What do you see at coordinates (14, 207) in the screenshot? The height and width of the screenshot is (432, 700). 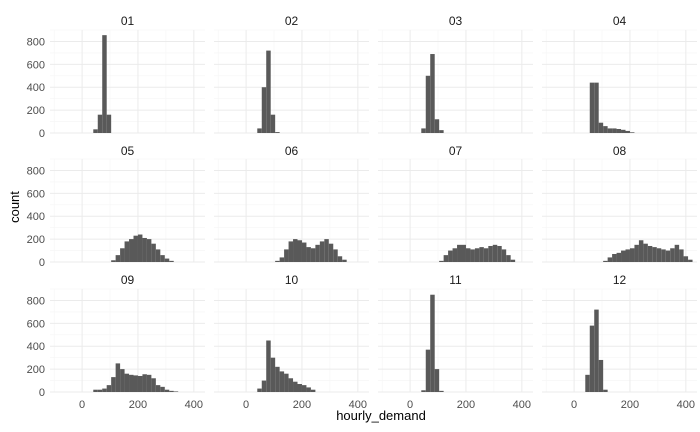 I see `y-axis-title: count` at bounding box center [14, 207].